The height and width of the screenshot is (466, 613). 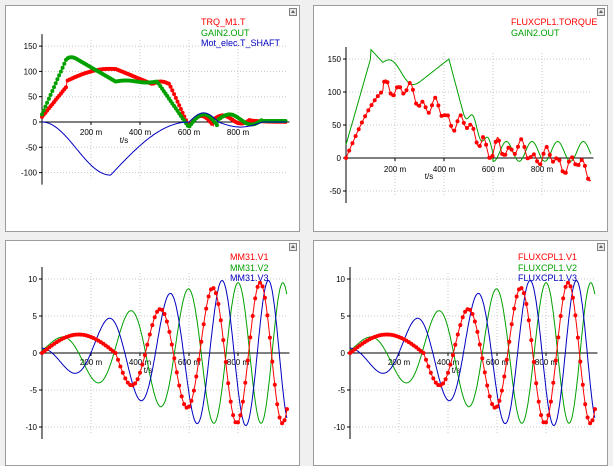 What do you see at coordinates (335, 59) in the screenshot?
I see `y-tick-label: 150` at bounding box center [335, 59].